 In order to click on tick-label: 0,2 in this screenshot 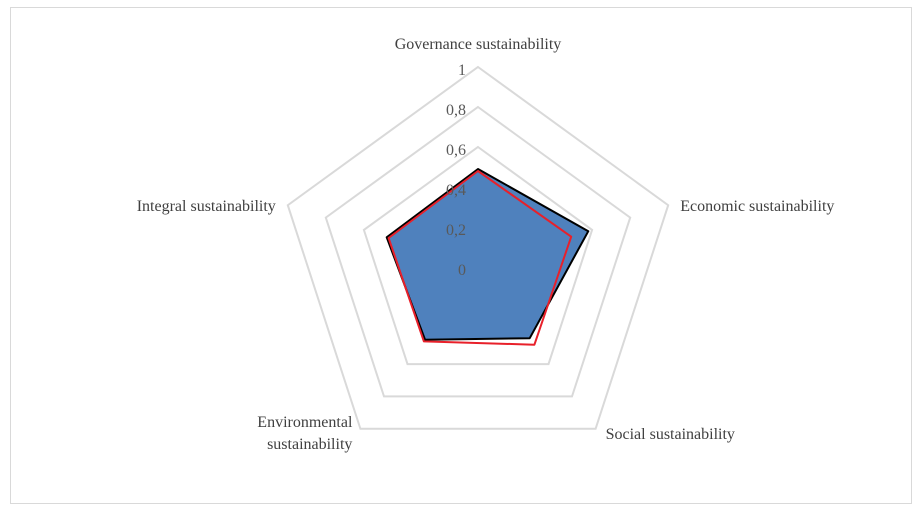, I will do `click(456, 230)`.